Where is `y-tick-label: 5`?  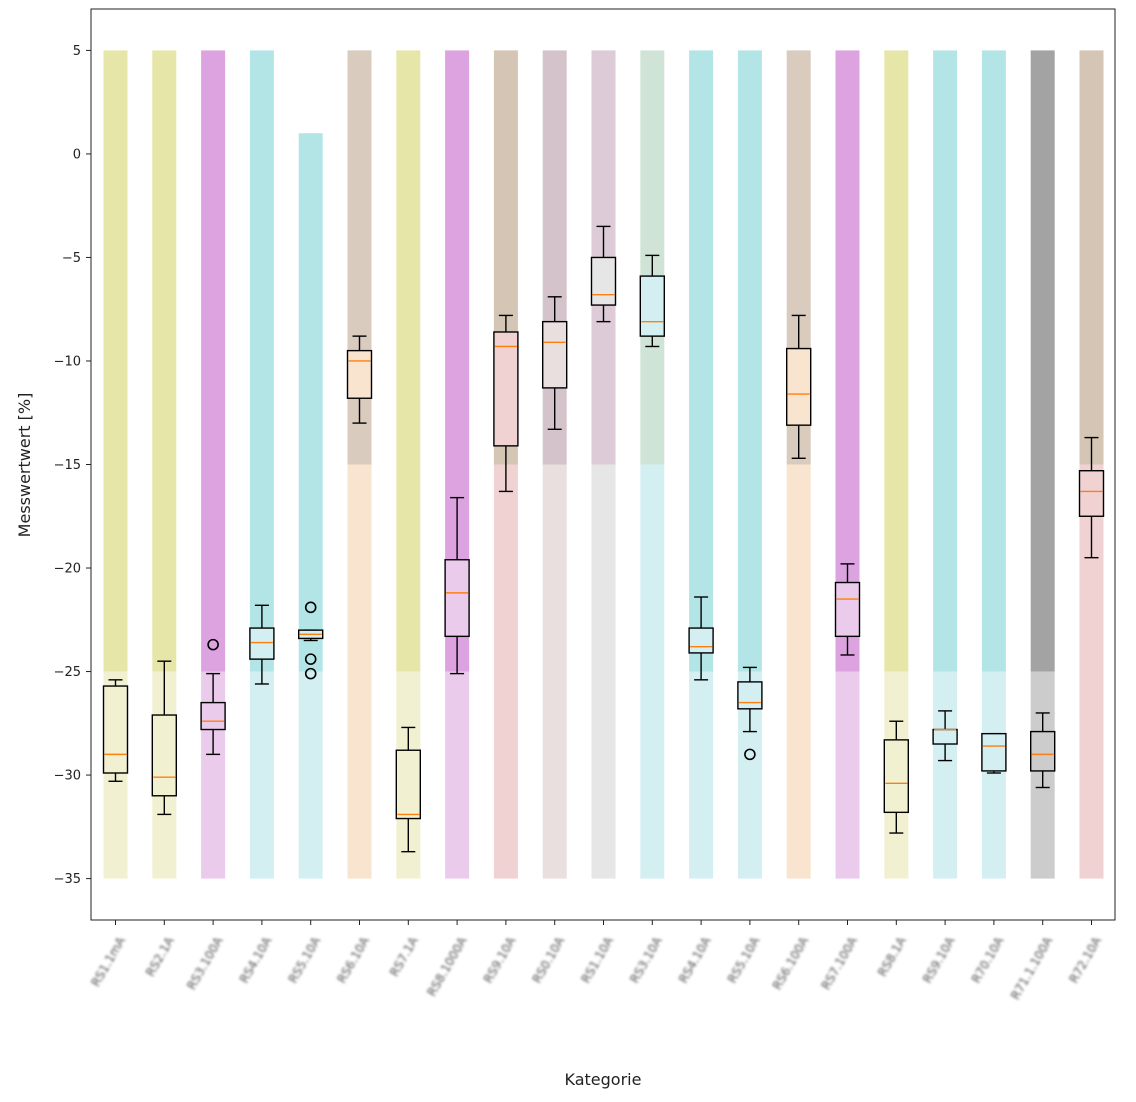 y-tick-label: 5 is located at coordinates (77, 51).